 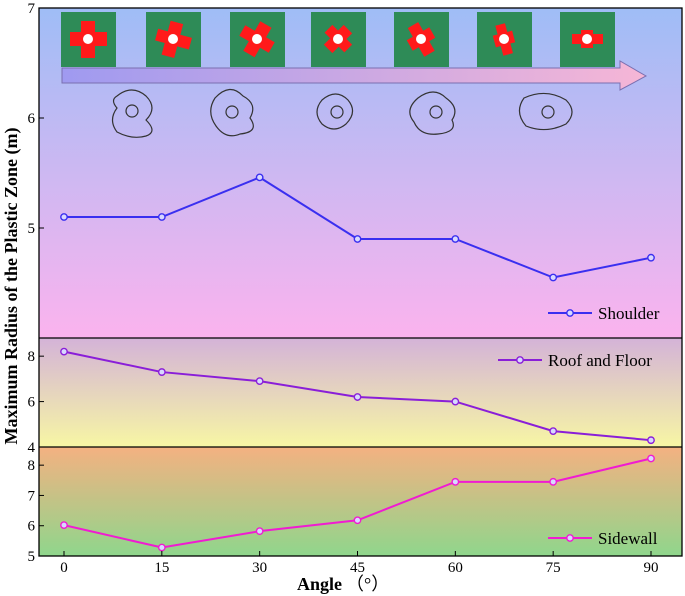 I want to click on x-tick-label: 0, so click(x=64, y=568).